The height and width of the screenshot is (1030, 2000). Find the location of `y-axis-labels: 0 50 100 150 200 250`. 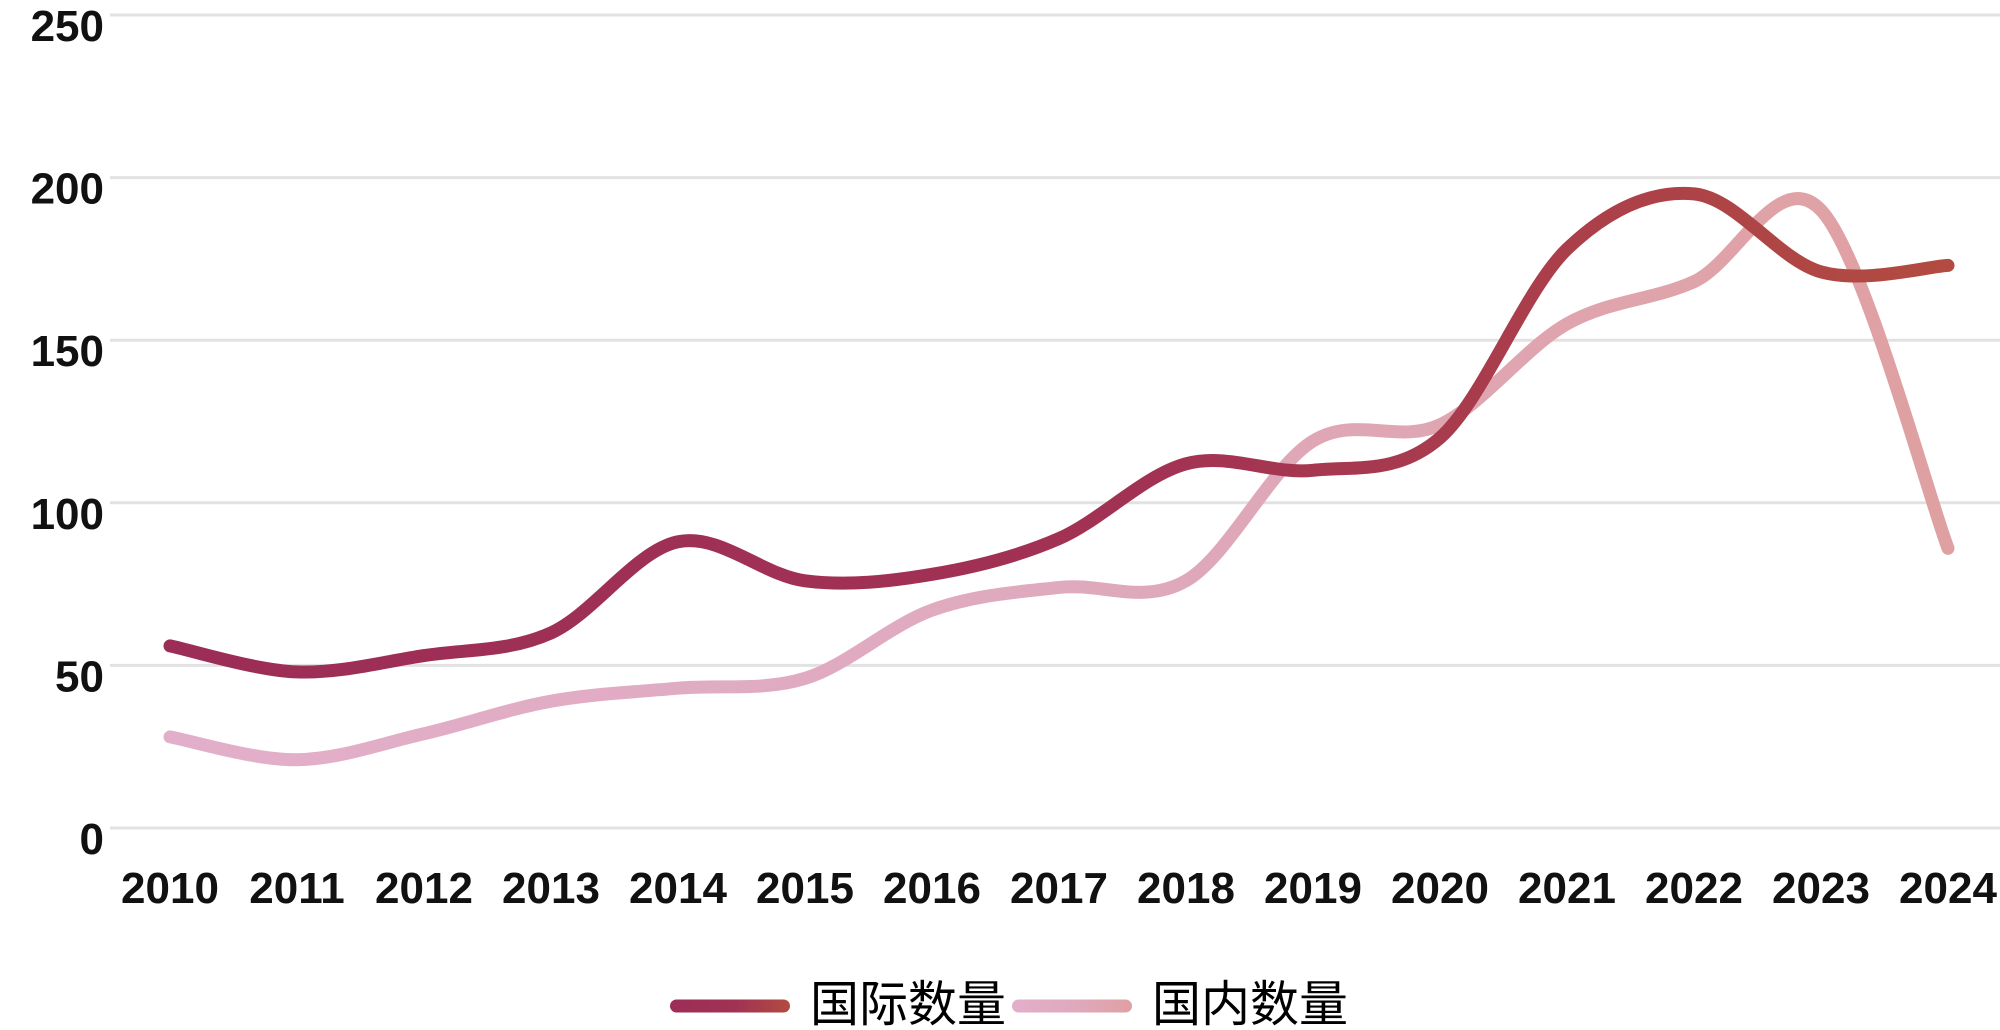

y-axis-labels: 0 50 100 150 200 250 is located at coordinates (67, 433).